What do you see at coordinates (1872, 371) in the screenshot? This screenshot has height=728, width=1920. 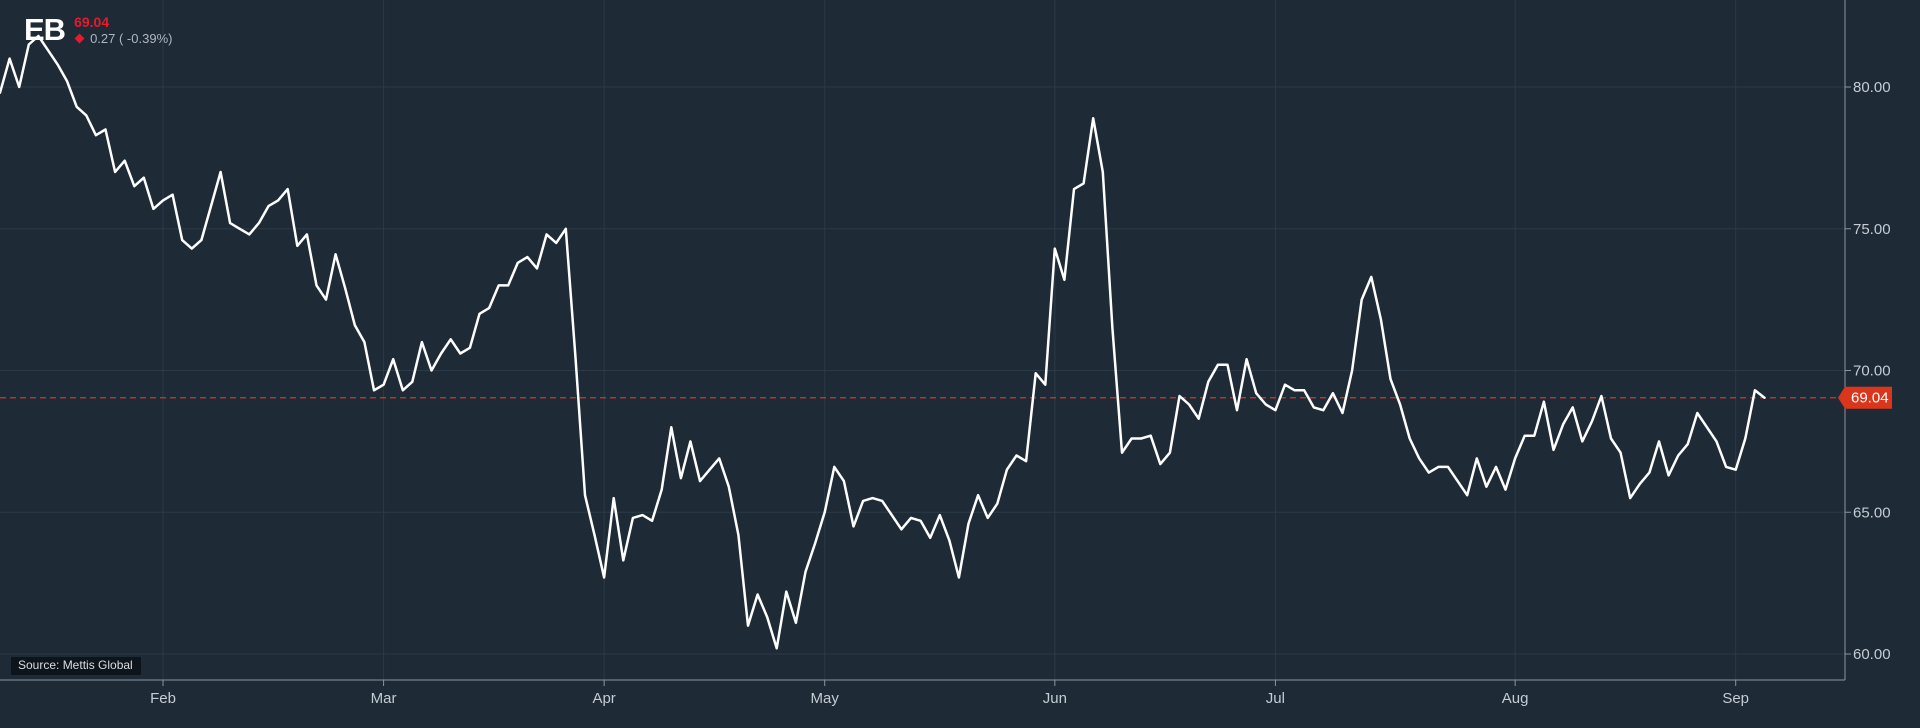 I see `y-tick-label: 70.00` at bounding box center [1872, 371].